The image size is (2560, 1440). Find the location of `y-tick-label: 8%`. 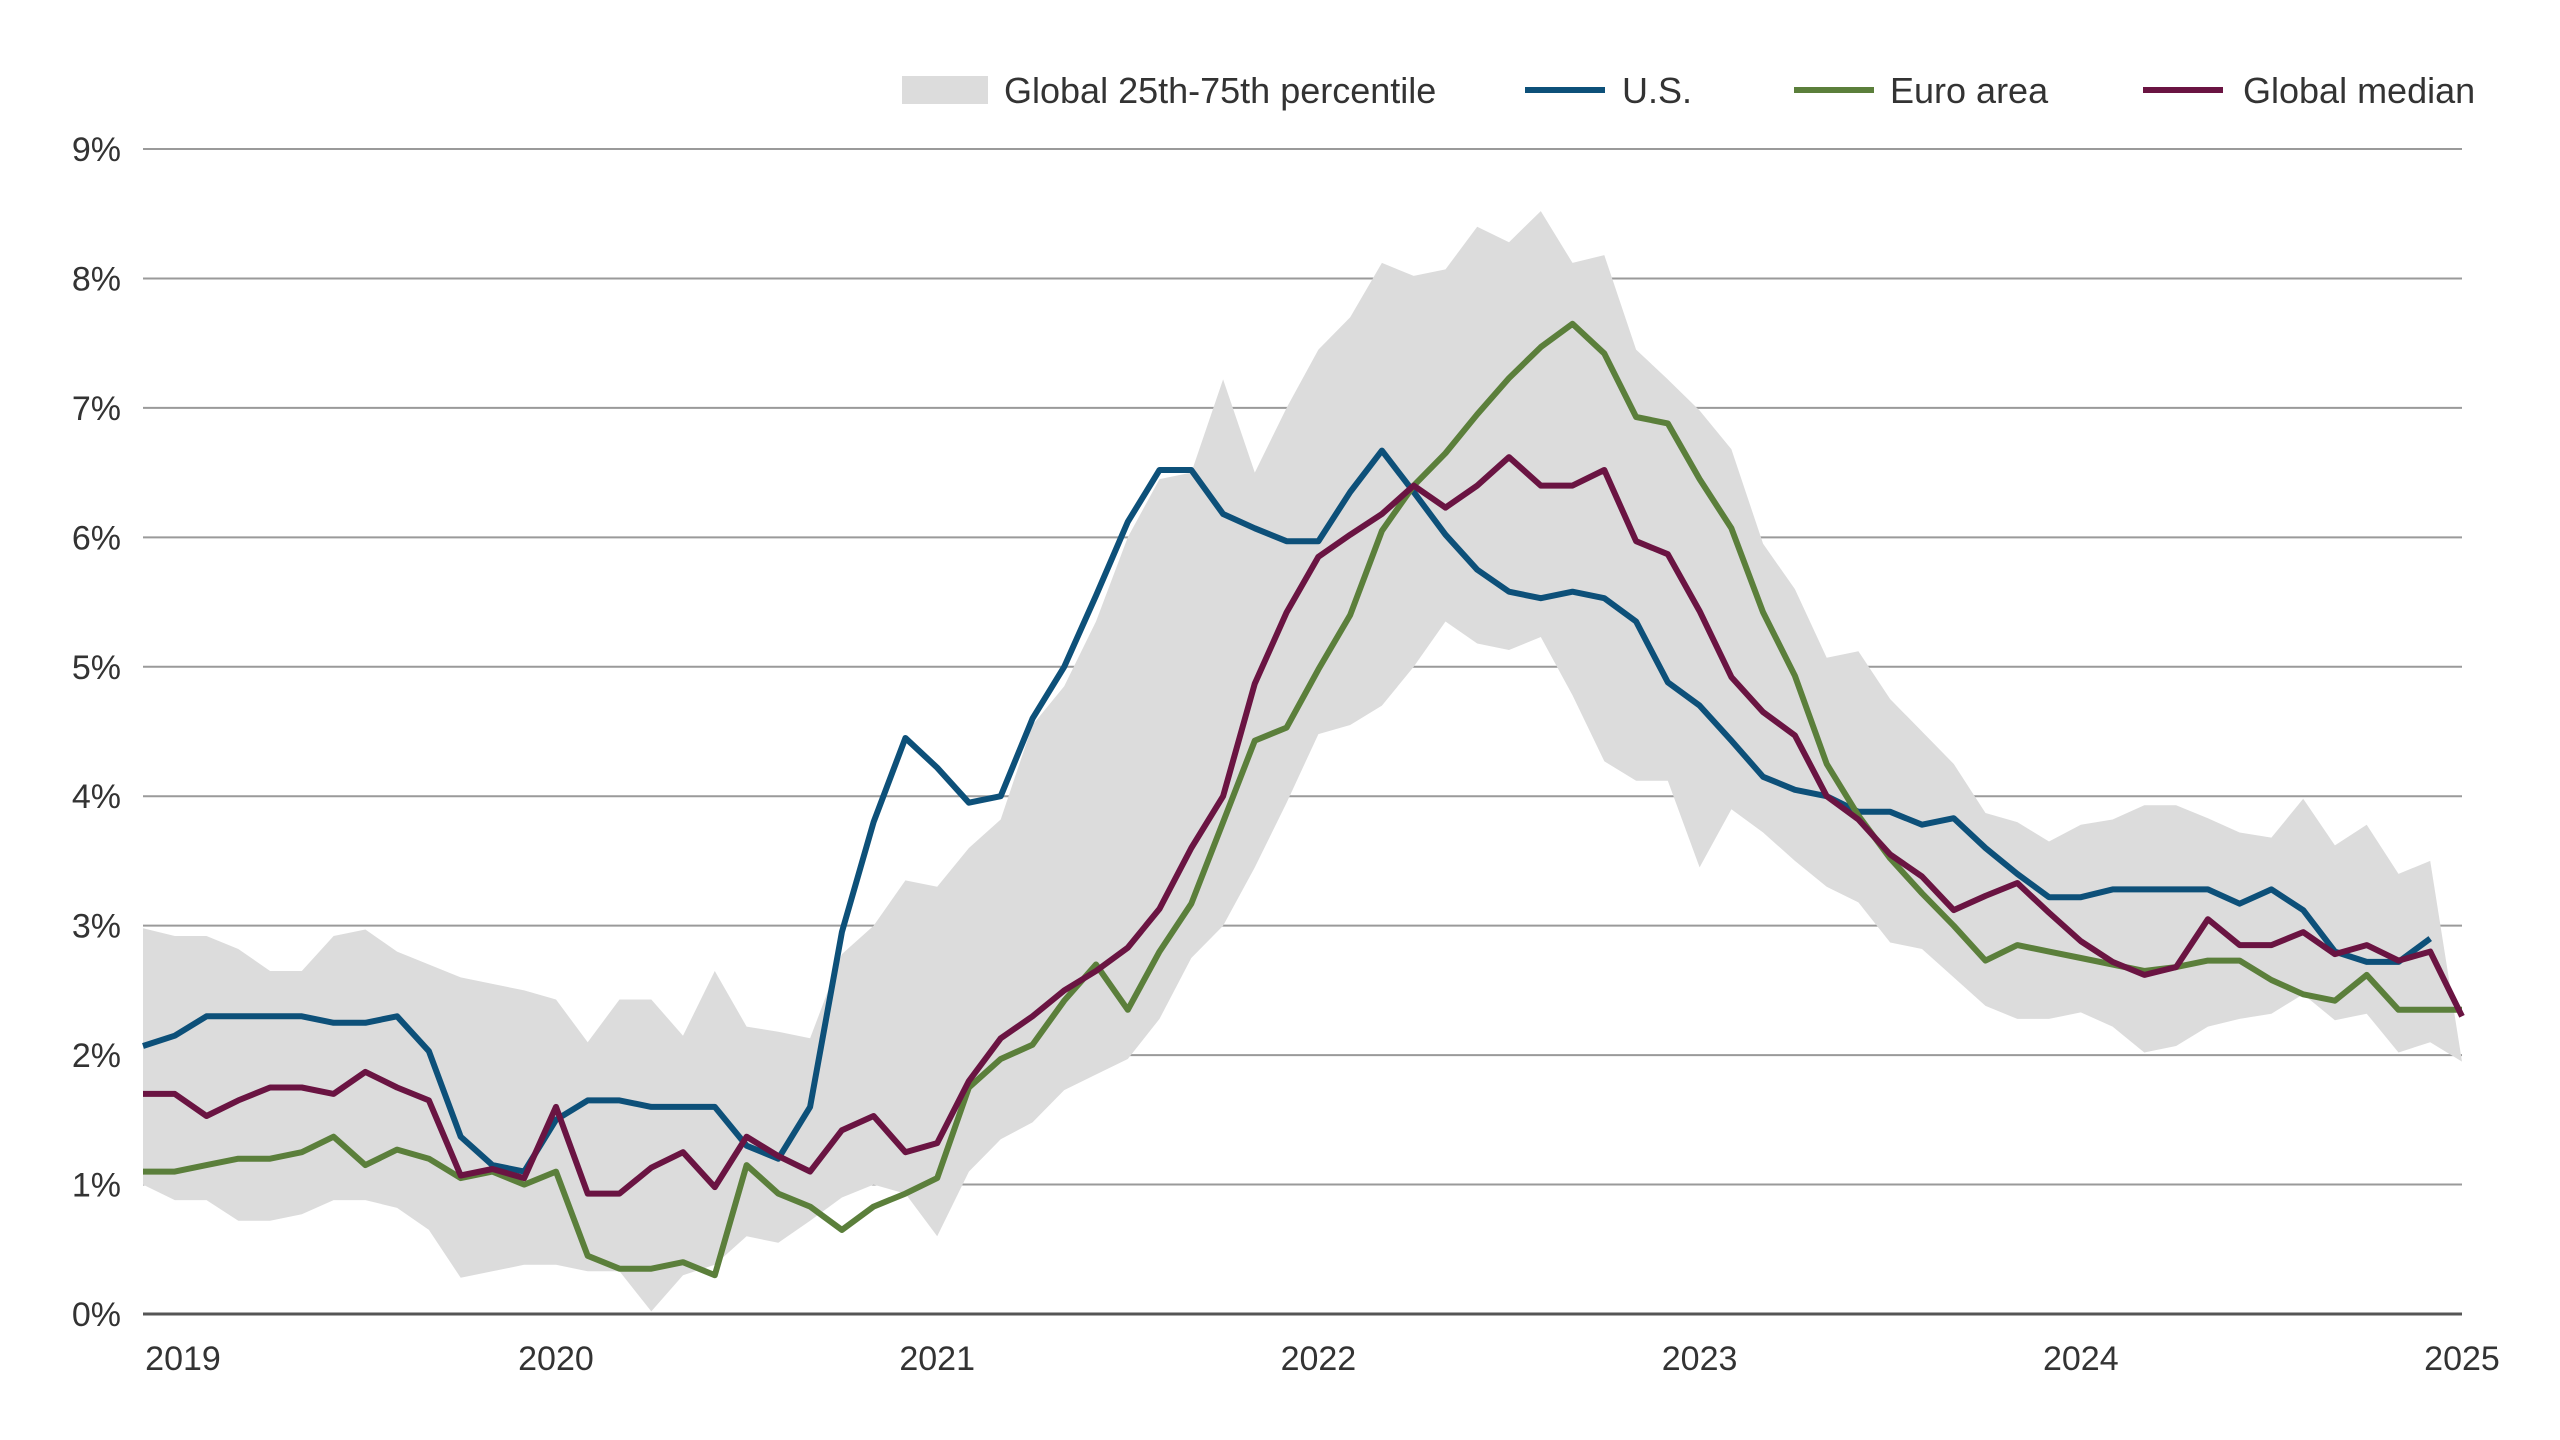

y-tick-label: 8% is located at coordinates (96, 279).